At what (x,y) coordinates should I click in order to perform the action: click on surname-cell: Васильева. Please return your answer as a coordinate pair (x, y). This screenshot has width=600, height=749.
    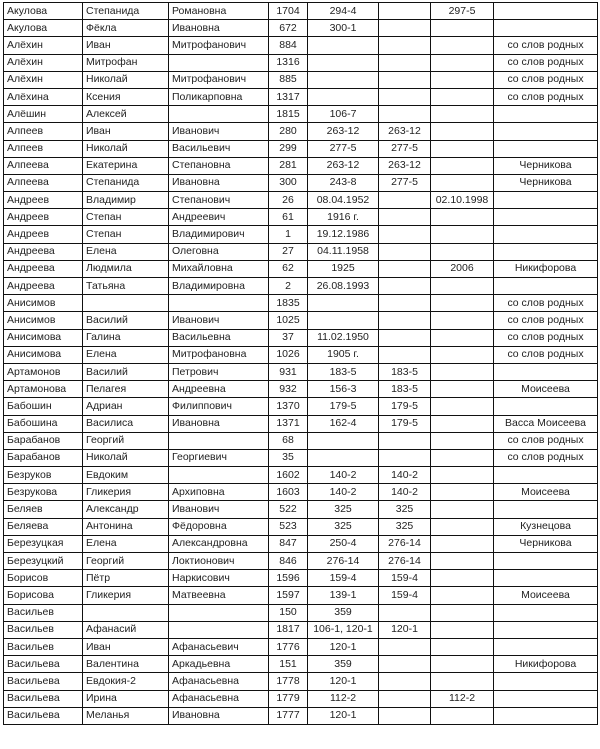
    Looking at the image, I should click on (43, 698).